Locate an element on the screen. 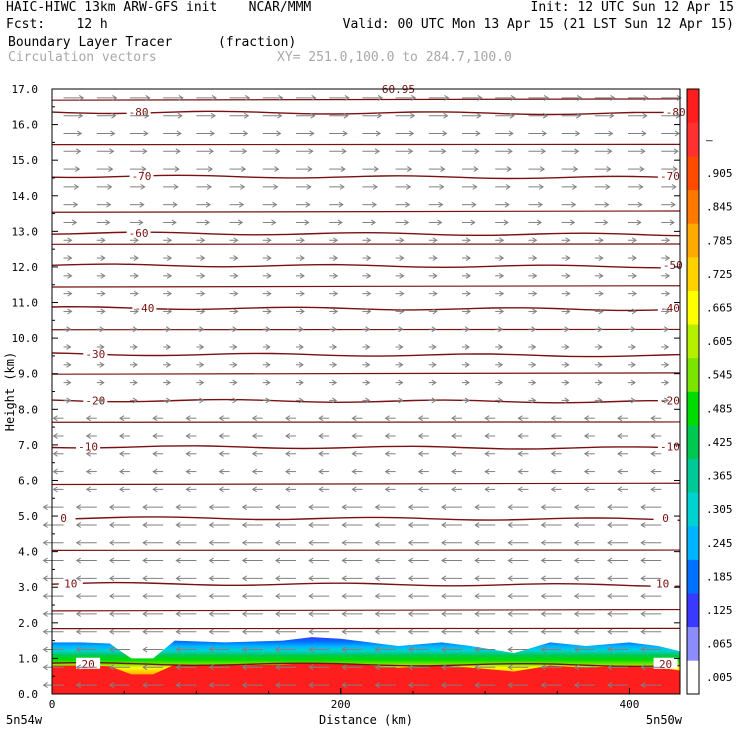 The width and height of the screenshot is (740, 740). y-tick-label: 12.0 is located at coordinates (25, 267).